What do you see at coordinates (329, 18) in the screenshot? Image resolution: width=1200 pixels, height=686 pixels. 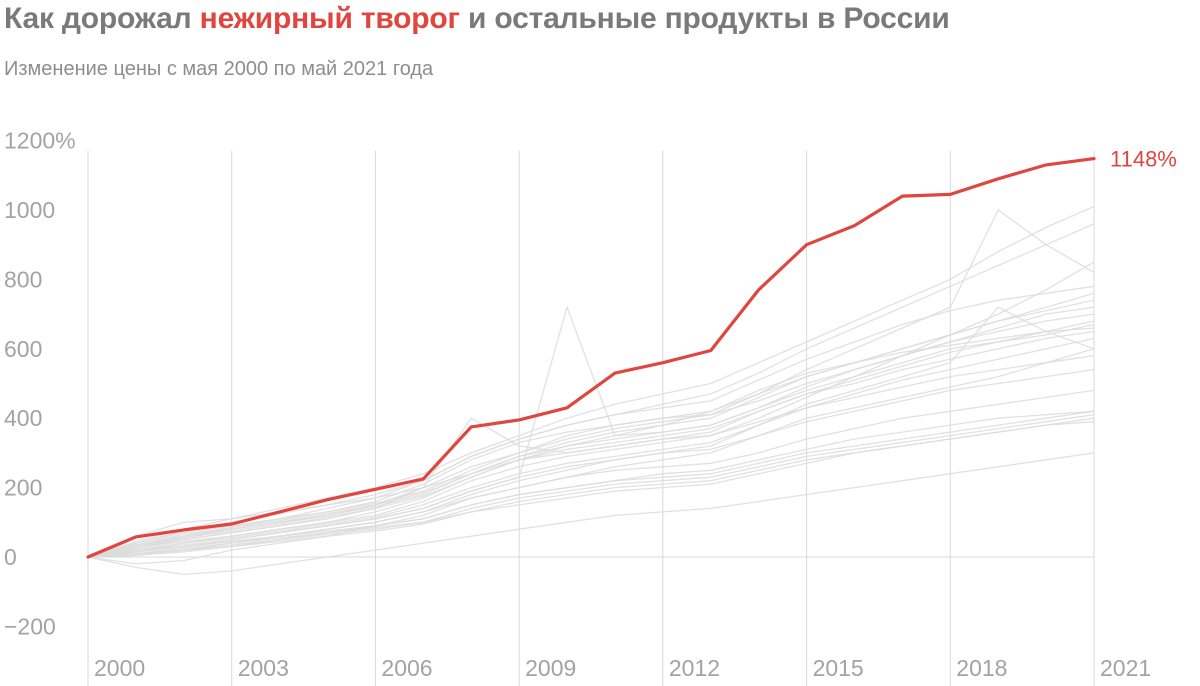 I see `title-highlight: нежирный творог` at bounding box center [329, 18].